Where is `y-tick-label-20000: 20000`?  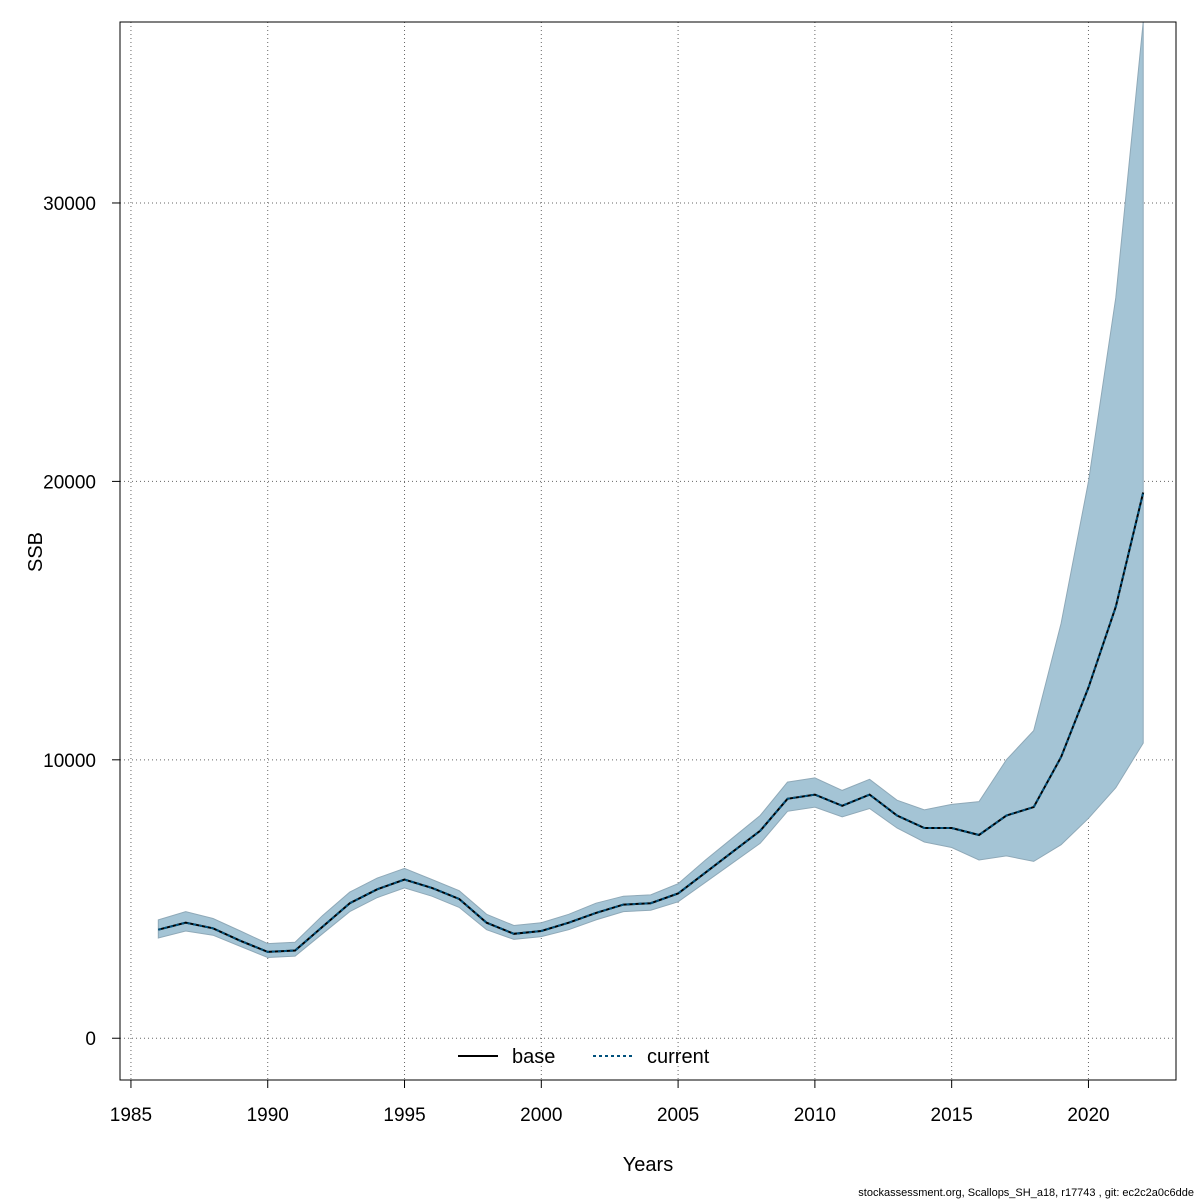
y-tick-label-20000: 20000 is located at coordinates (69, 482).